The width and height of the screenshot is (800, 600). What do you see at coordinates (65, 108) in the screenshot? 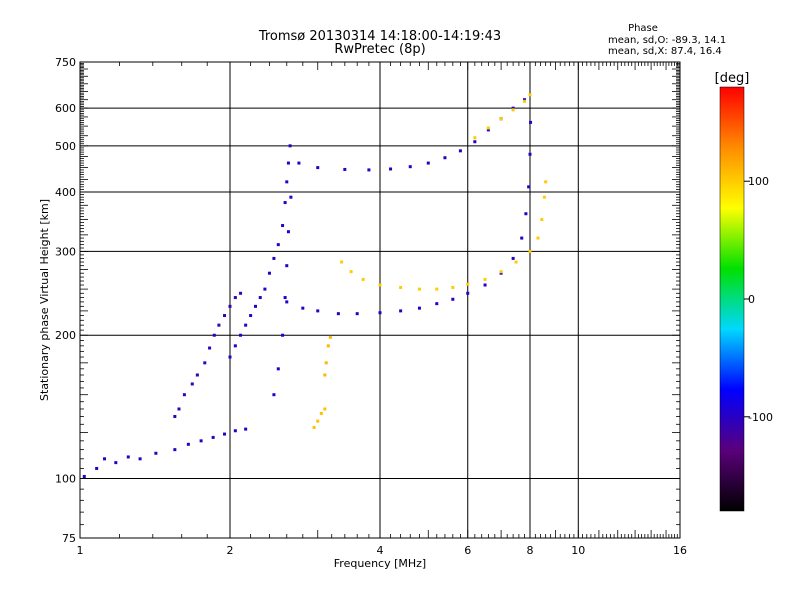
I see `y-tick-label: 600` at bounding box center [65, 108].